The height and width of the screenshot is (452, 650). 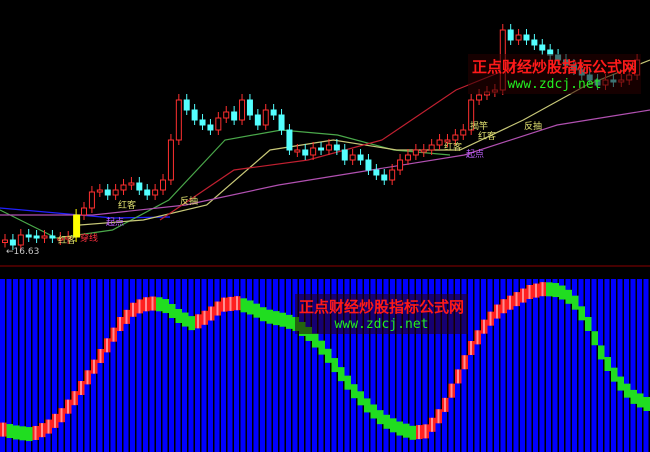 What do you see at coordinates (23, 252) in the screenshot?
I see `low-price-label: ←16.63` at bounding box center [23, 252].